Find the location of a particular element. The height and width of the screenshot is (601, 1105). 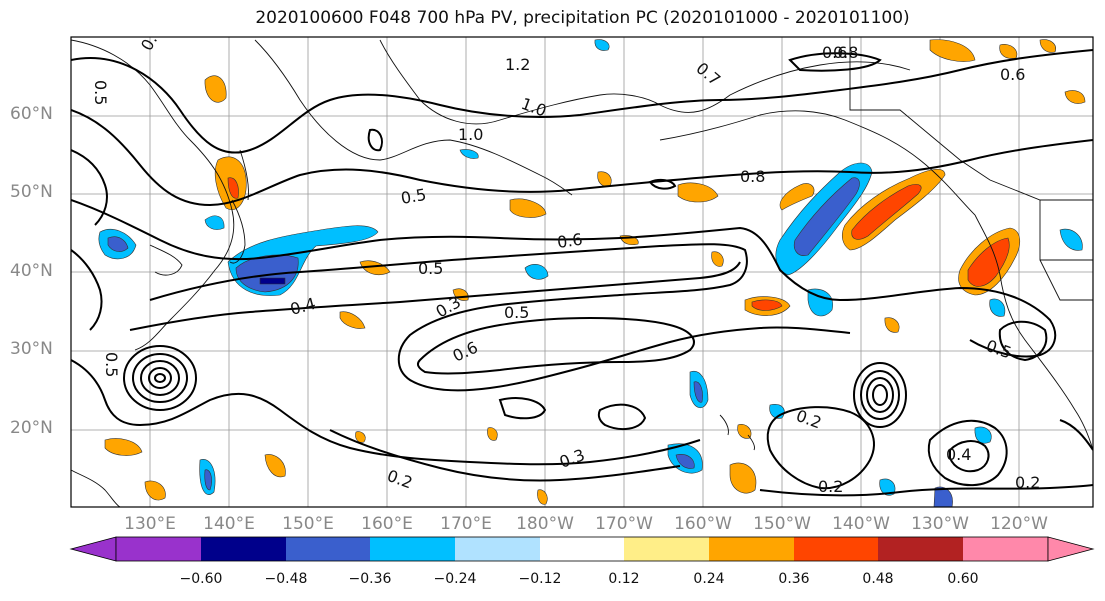

lon-label: 130°E is located at coordinates (150, 524).